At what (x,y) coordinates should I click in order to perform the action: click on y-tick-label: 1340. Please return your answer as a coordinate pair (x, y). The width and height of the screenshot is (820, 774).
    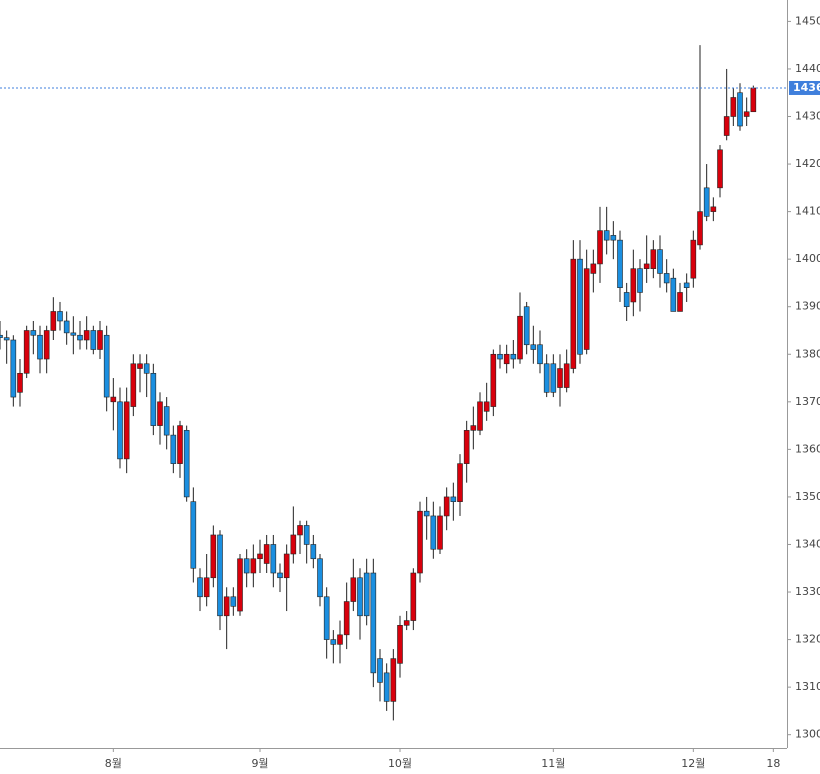
    Looking at the image, I should click on (807, 543).